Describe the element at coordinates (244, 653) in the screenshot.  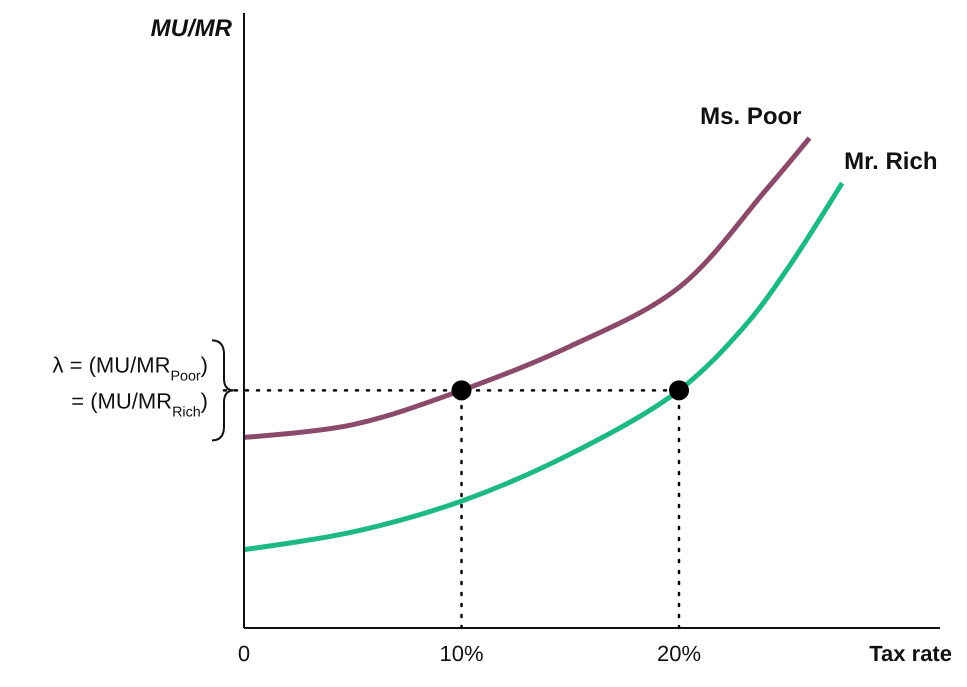
I see `x-tick-label: 0` at that location.